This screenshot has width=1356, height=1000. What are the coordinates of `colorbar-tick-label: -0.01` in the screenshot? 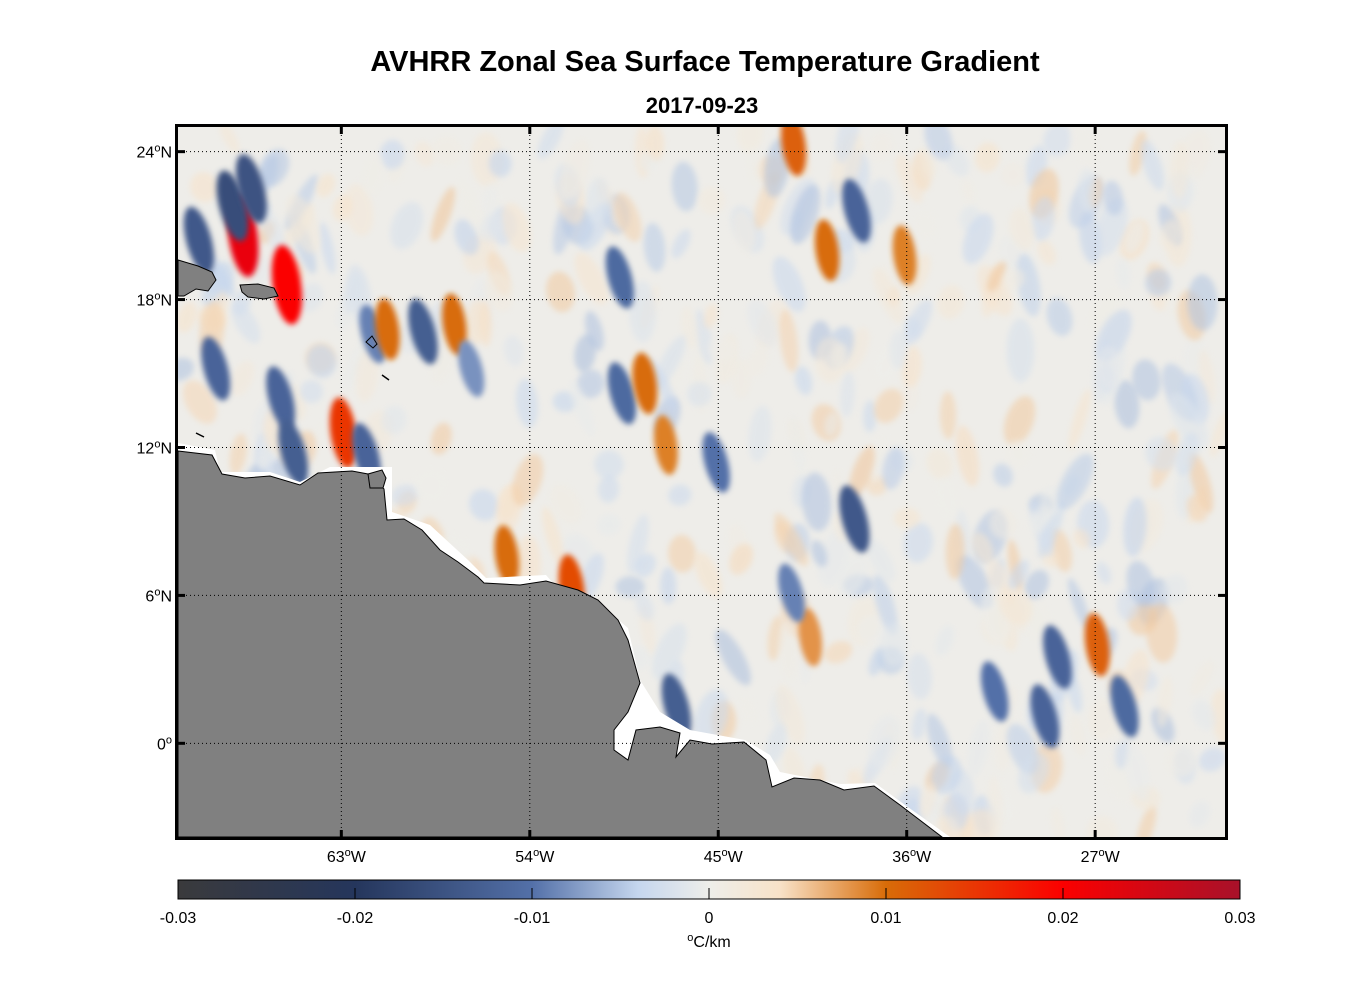 It's located at (532, 918).